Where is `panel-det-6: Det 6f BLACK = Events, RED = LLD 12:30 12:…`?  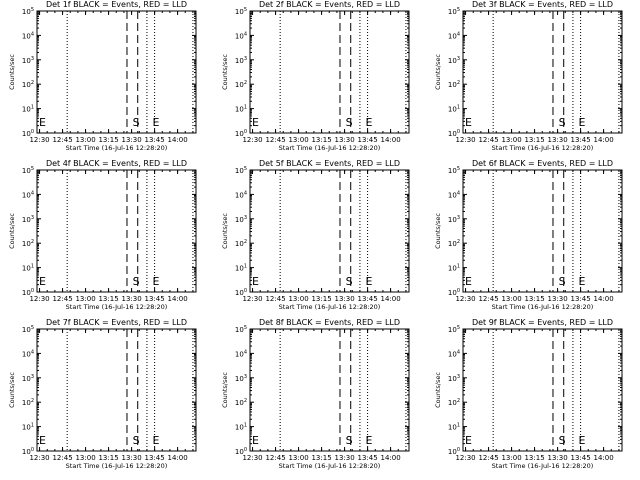
panel-det-6: Det 6f BLACK = Events, RED = LLD 12:30 12:… is located at coordinates (528, 235).